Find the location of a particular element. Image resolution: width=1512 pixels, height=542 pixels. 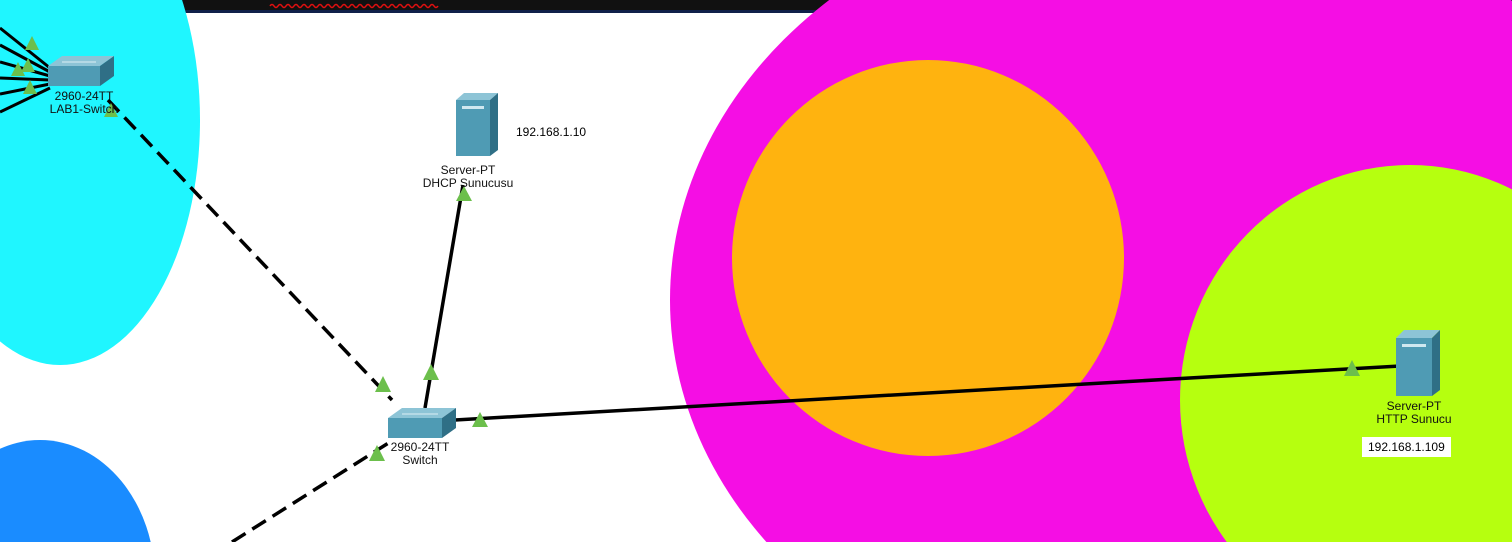

dhcp-server-icon is located at coordinates (477, 124).